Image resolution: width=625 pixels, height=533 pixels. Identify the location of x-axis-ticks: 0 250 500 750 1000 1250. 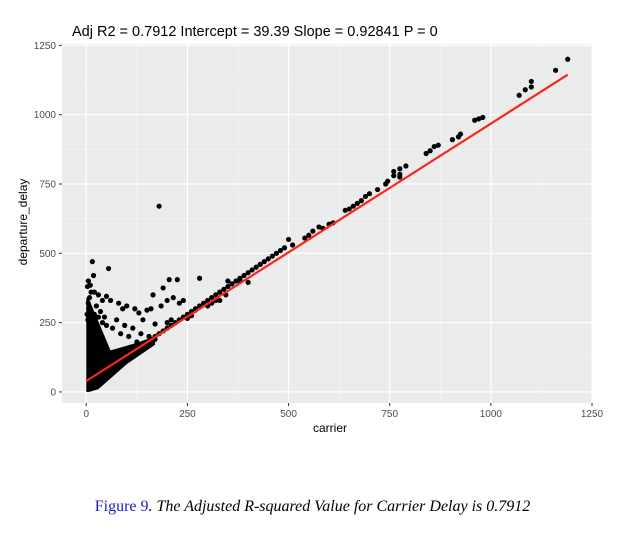
(343, 411).